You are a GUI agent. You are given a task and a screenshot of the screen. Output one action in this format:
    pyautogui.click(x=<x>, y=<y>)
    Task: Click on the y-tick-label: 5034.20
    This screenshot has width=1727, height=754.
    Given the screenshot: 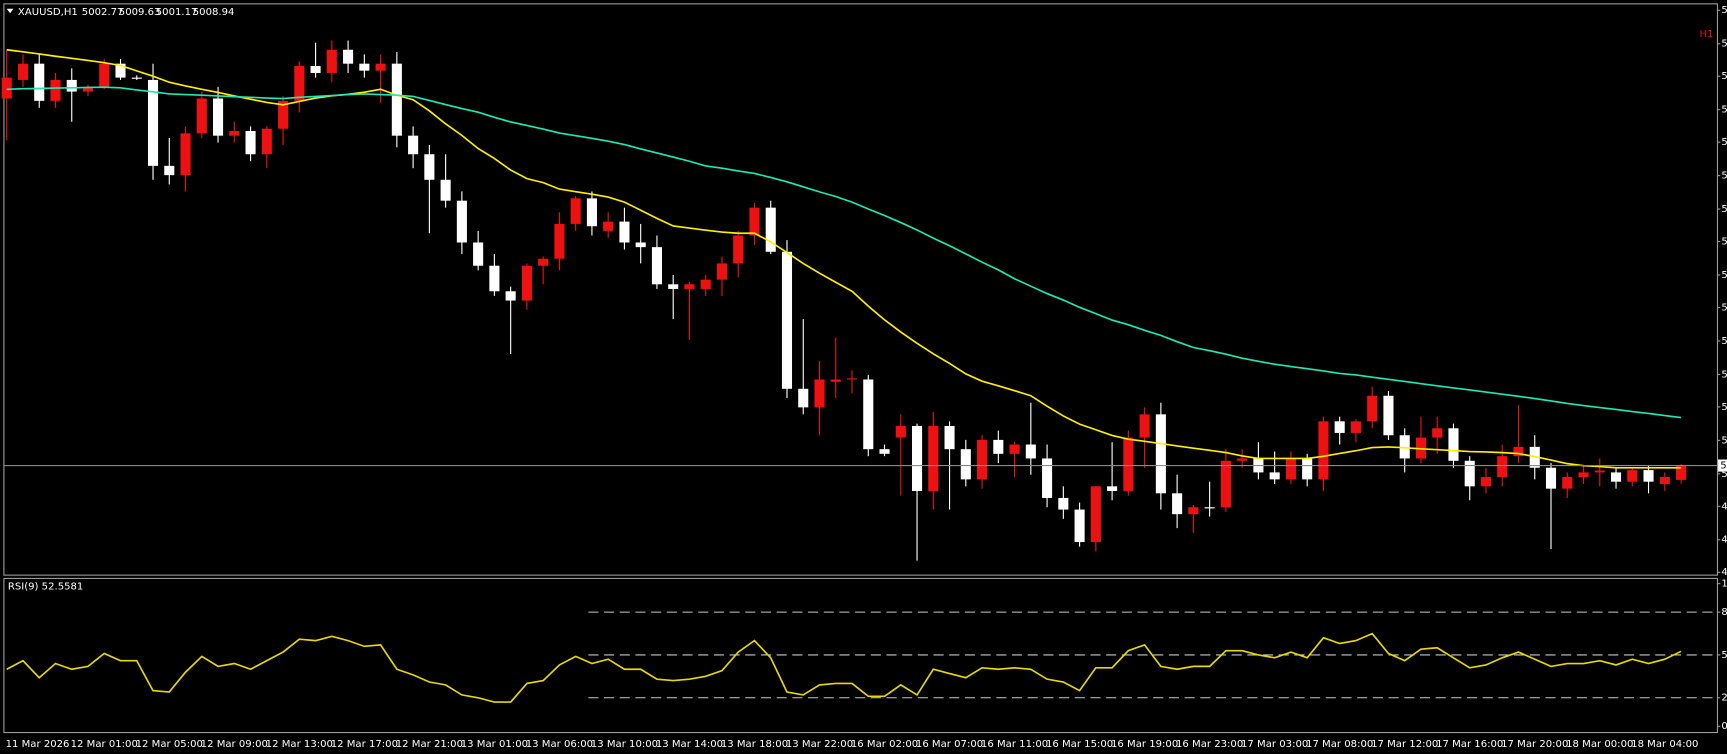 What is the action you would take?
    pyautogui.click(x=1724, y=407)
    